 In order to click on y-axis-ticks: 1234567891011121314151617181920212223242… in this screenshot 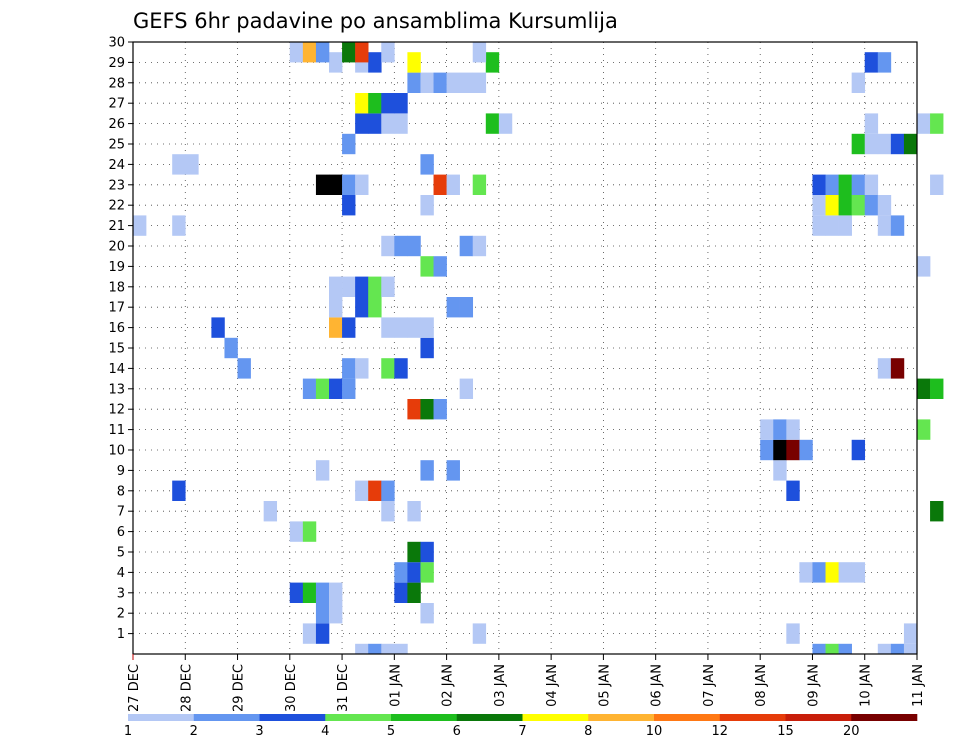, I will do `click(120, 339)`.